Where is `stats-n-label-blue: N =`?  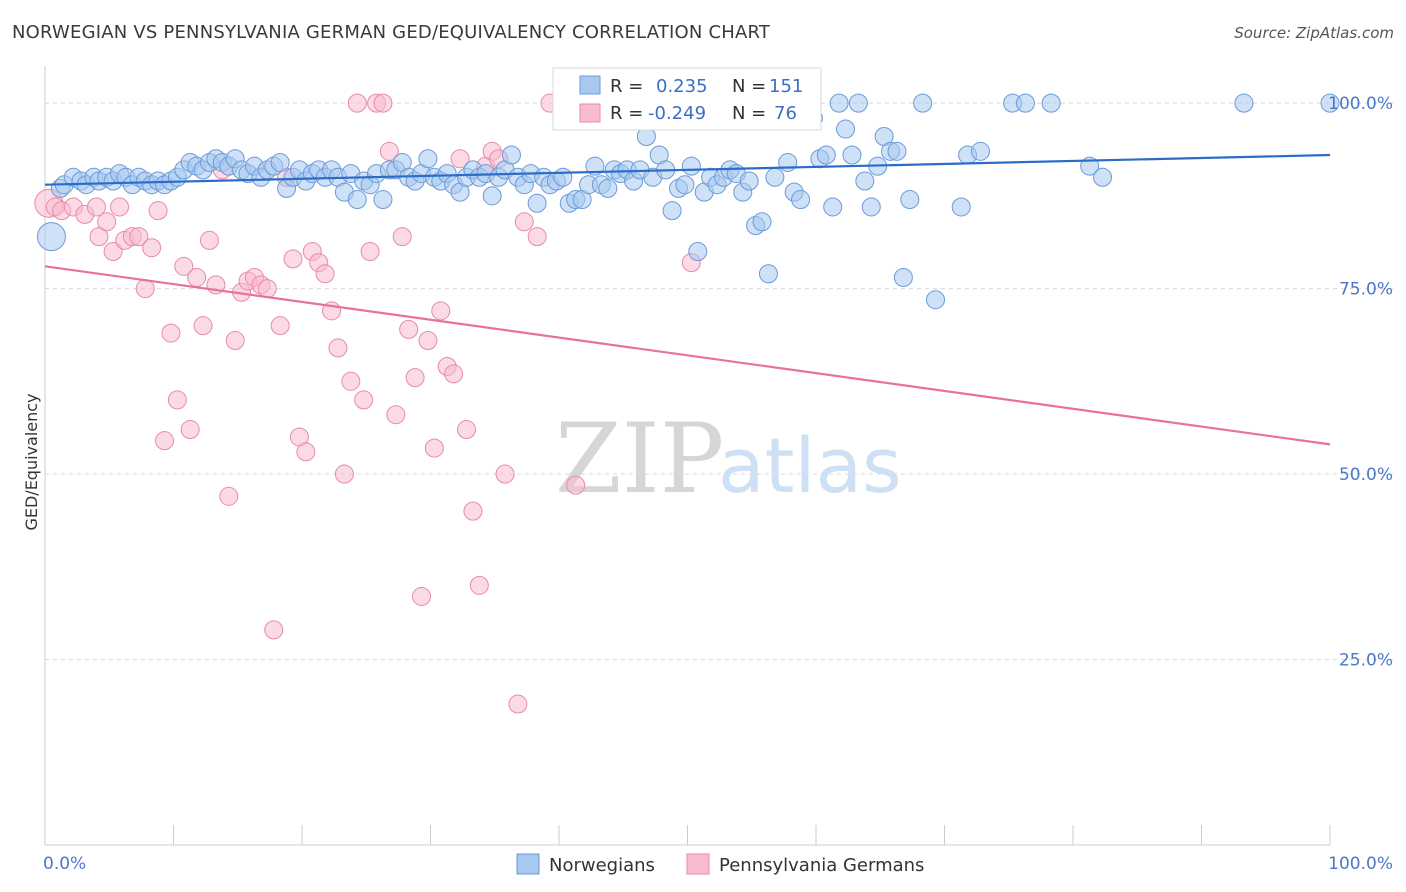
stats-n-label-blue: N = is located at coordinates (749, 86).